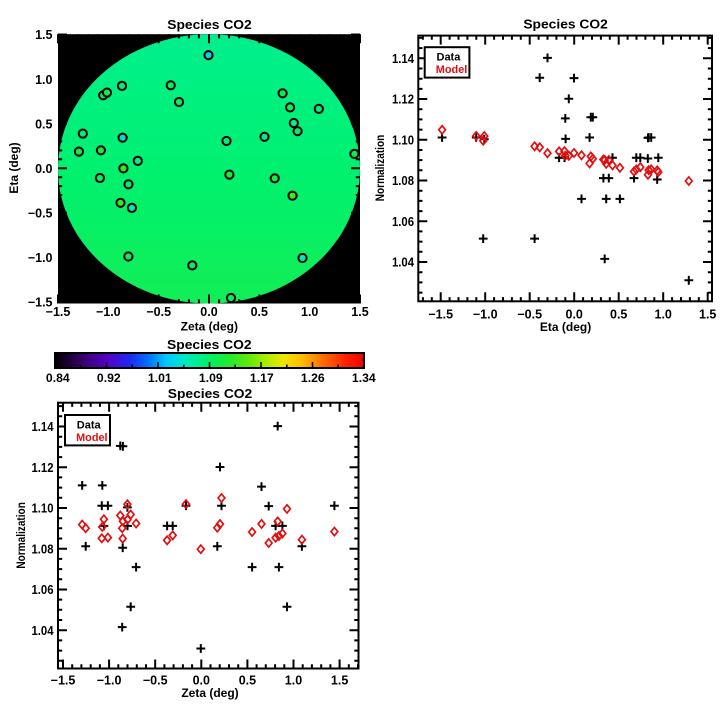 This screenshot has height=725, width=720. Describe the element at coordinates (58, 378) in the screenshot. I see `svg-text: 0.84` at that location.